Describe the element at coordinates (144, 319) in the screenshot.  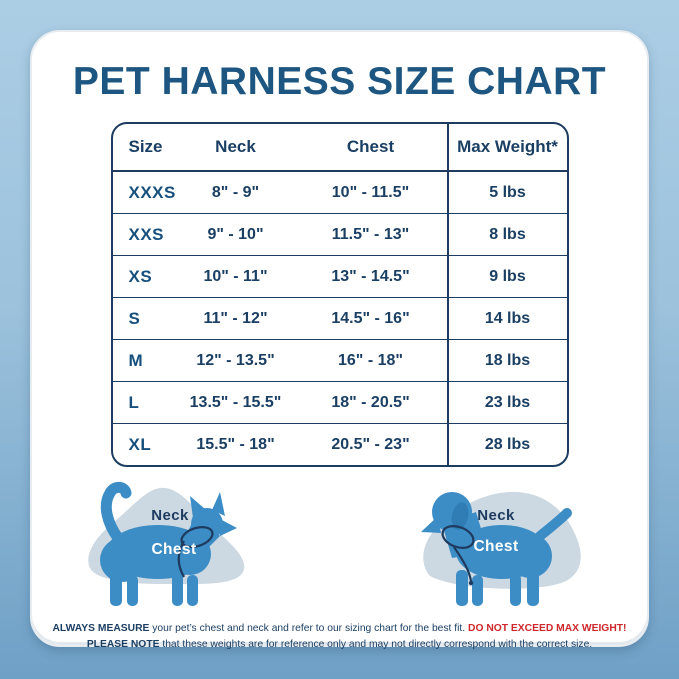
I see `size-cell: S` at that location.